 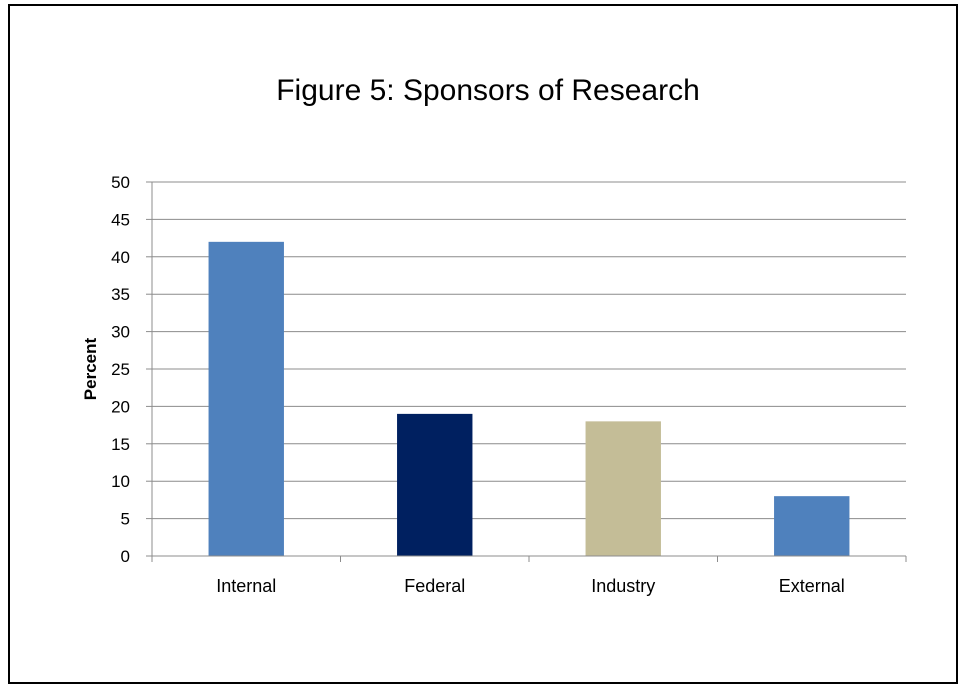 I want to click on y-tick-label: 0, so click(x=125, y=556).